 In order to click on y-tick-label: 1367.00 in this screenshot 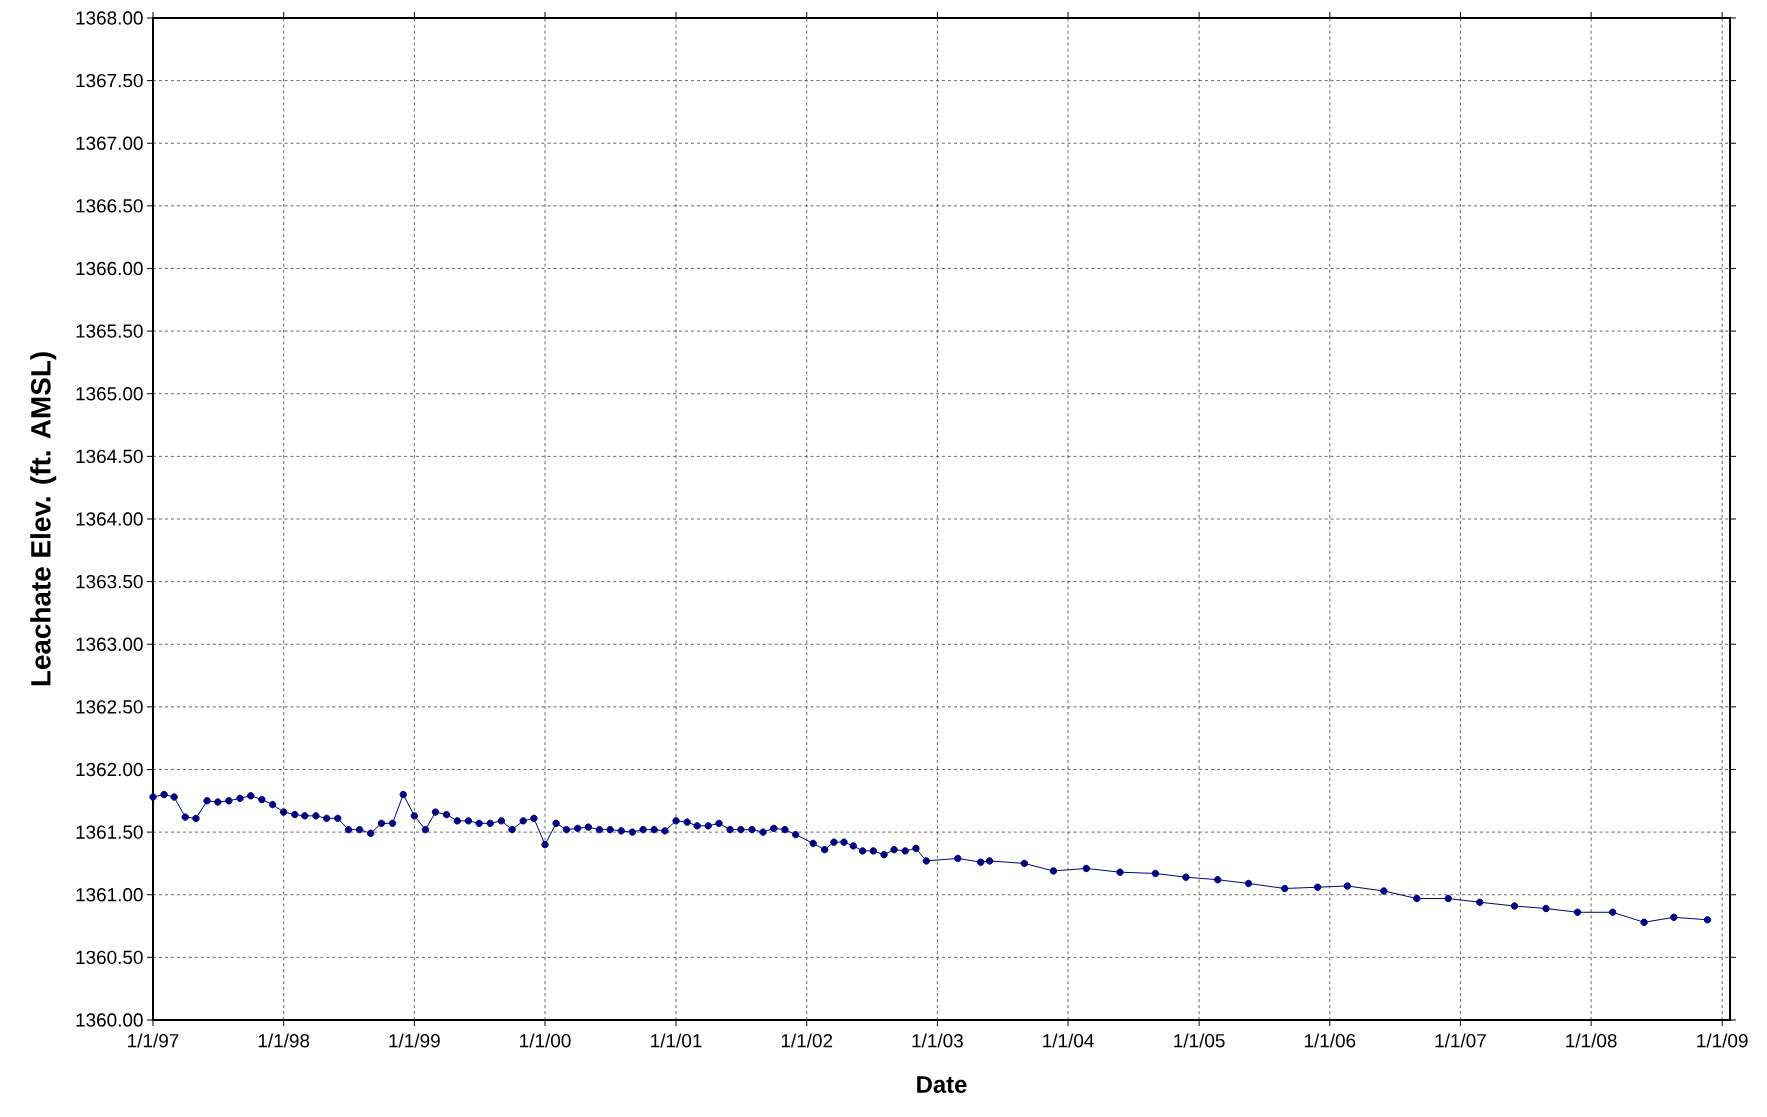, I will do `click(109, 143)`.